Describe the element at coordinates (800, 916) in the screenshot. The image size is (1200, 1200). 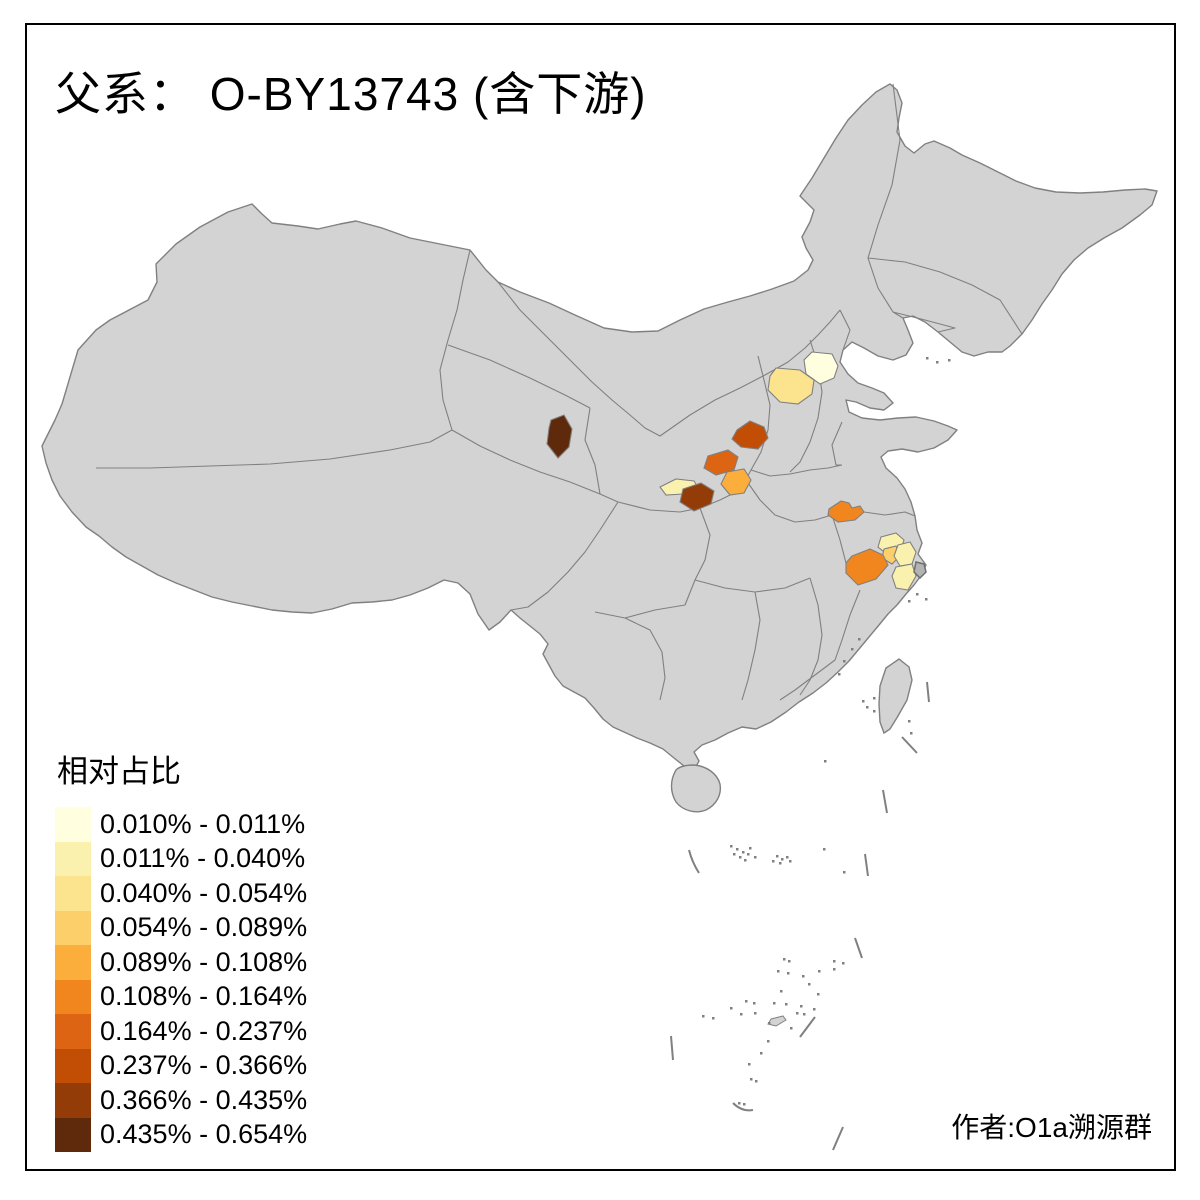
I see `boundary-dashes` at that location.